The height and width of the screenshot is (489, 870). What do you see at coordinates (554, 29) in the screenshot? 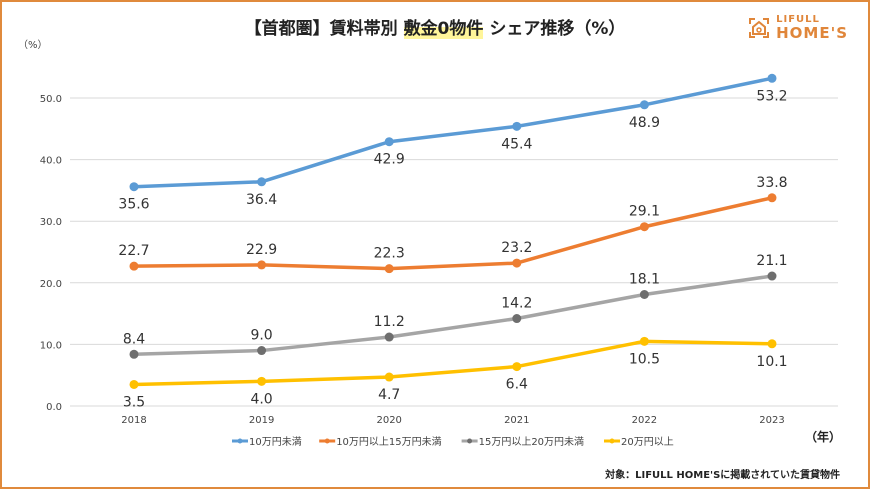
I see `title-suffix: シェア推移（%）` at bounding box center [554, 29].